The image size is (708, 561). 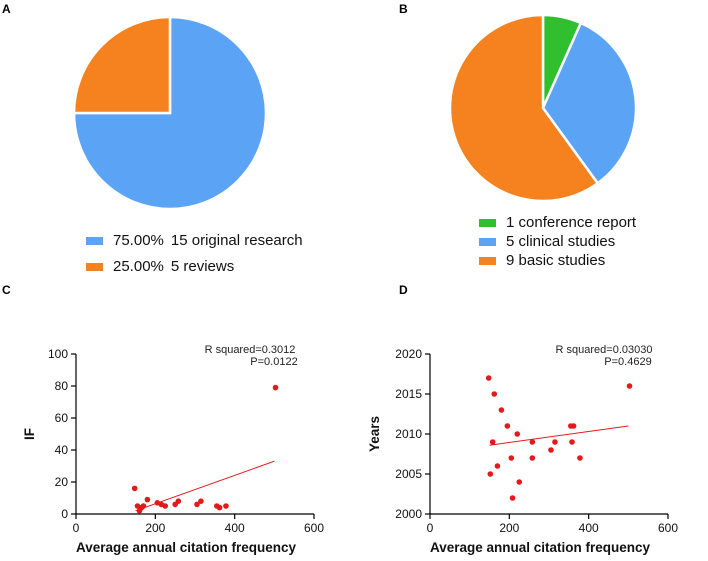 What do you see at coordinates (408, 354) in the screenshot?
I see `y-tick-label: 2020` at bounding box center [408, 354].